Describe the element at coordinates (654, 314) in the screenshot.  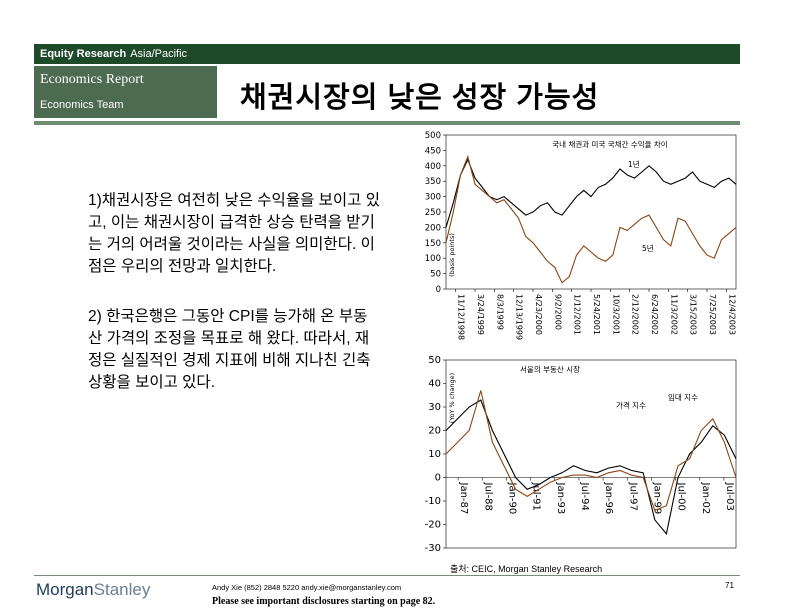
I see `x-tick-label: 6/24/2002` at that location.